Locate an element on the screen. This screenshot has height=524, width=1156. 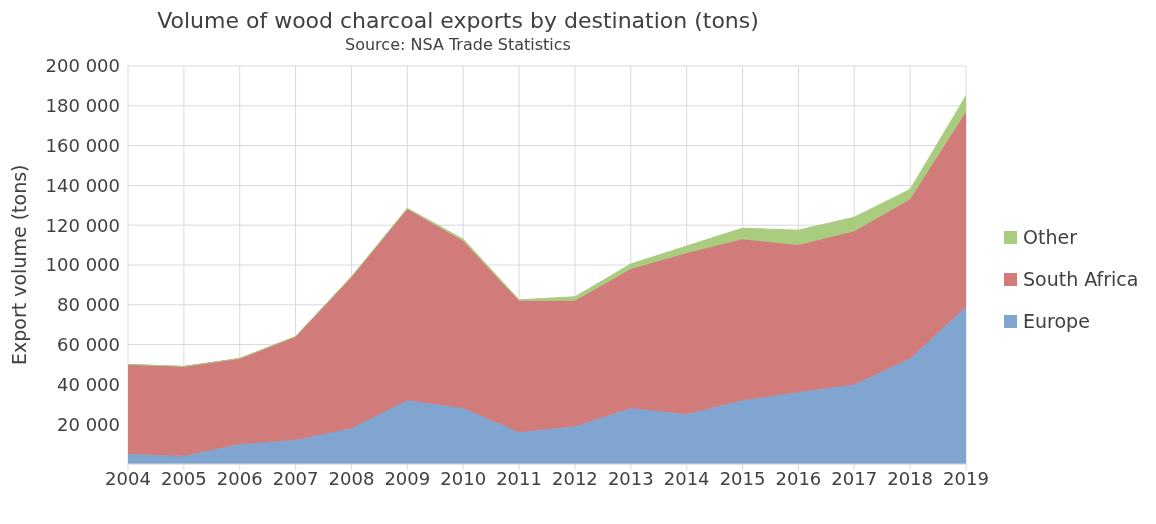
x-tick-label: 2017 is located at coordinates (854, 478).